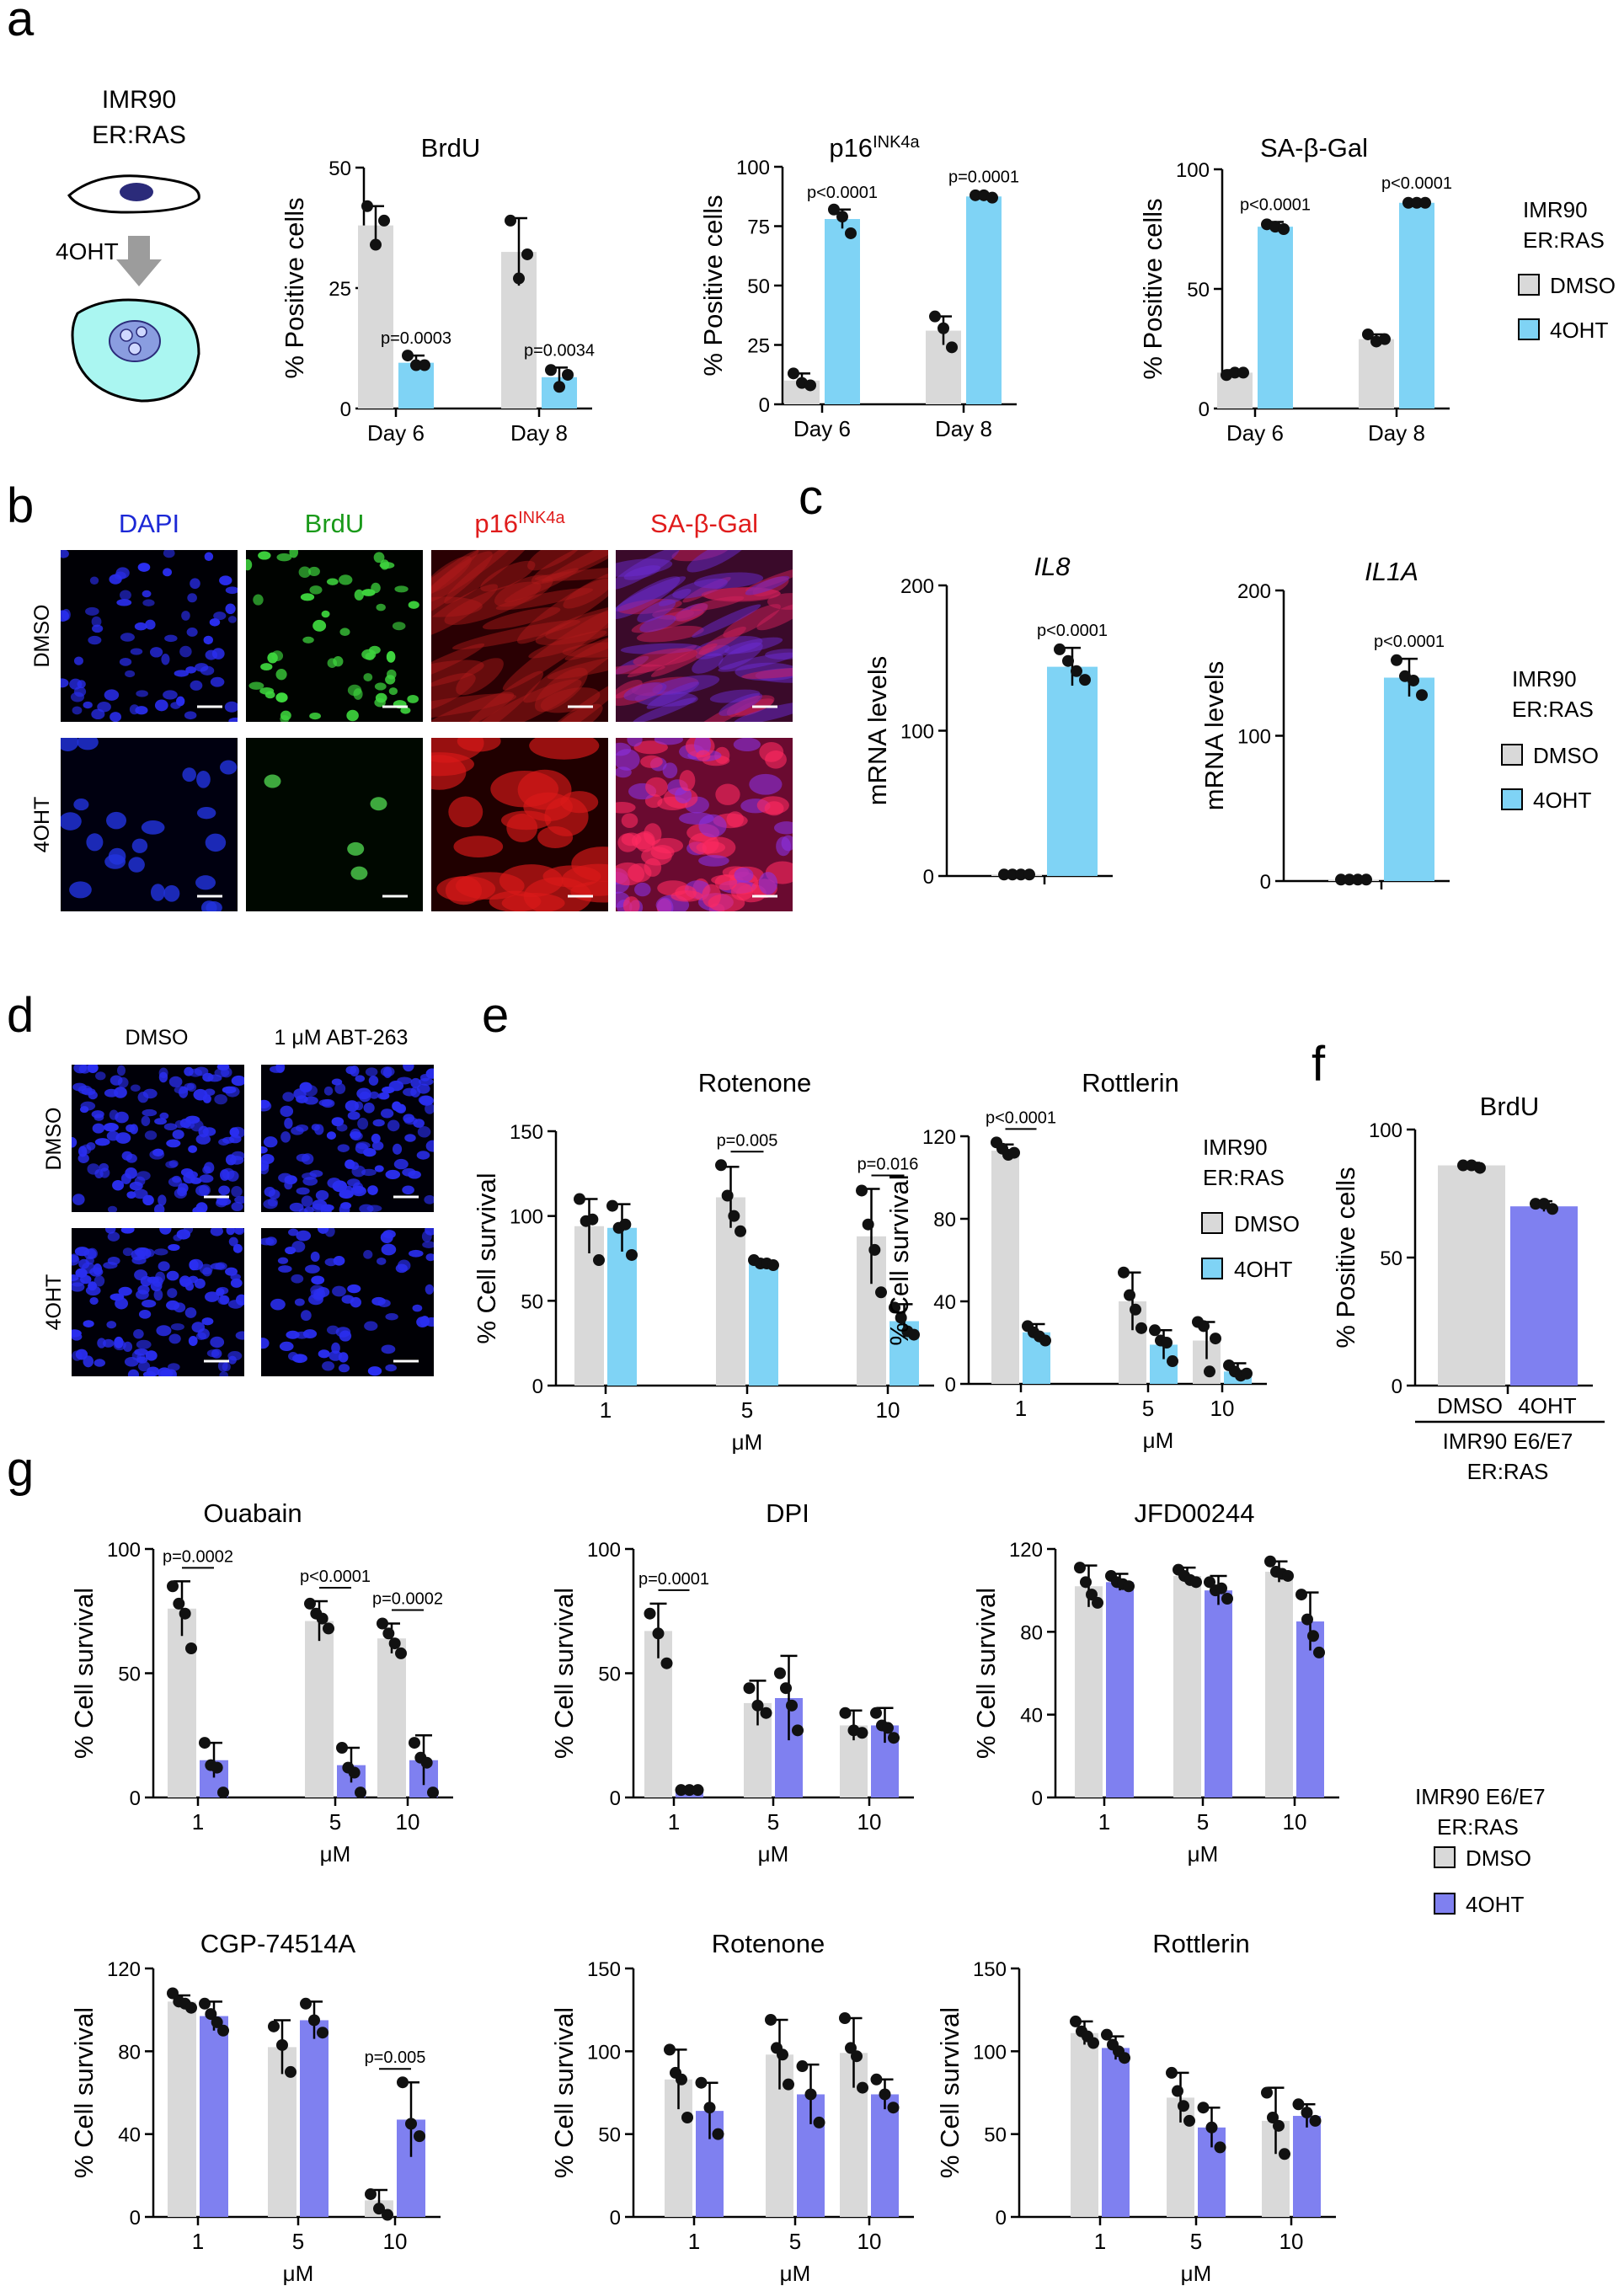 The height and width of the screenshot is (2286, 1624). I want to click on chart-title: Rotenone, so click(754, 1083).